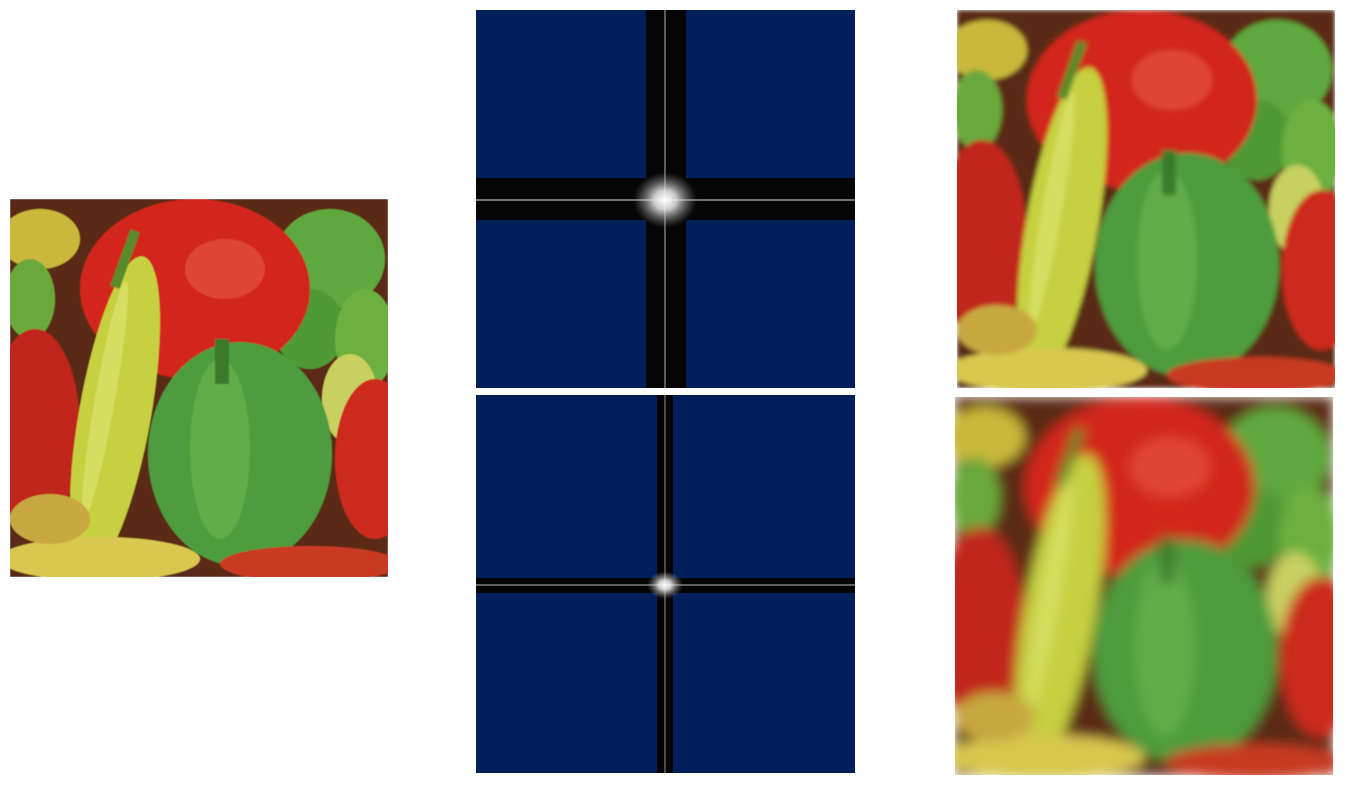  Describe the element at coordinates (1144, 586) in the screenshot. I see `filtered-image-strong` at that location.